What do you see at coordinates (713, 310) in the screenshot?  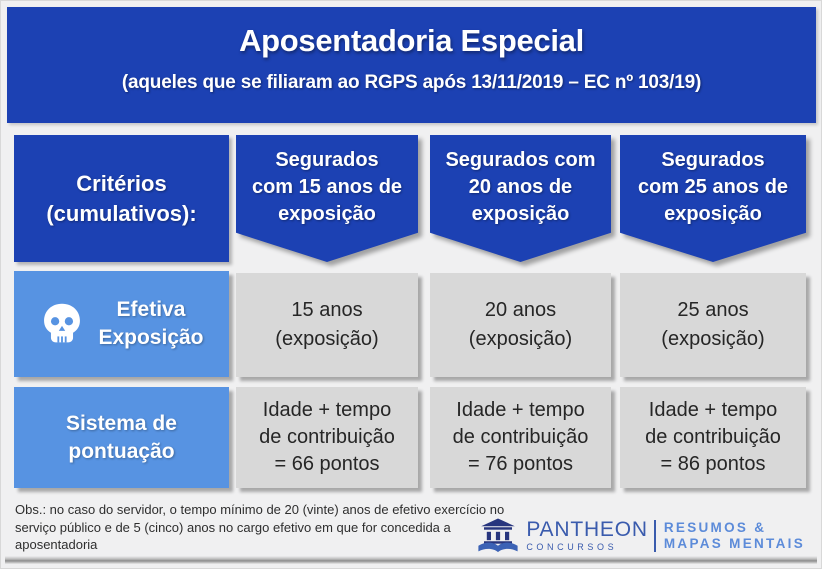 I see `cell-line: 25 anos` at bounding box center [713, 310].